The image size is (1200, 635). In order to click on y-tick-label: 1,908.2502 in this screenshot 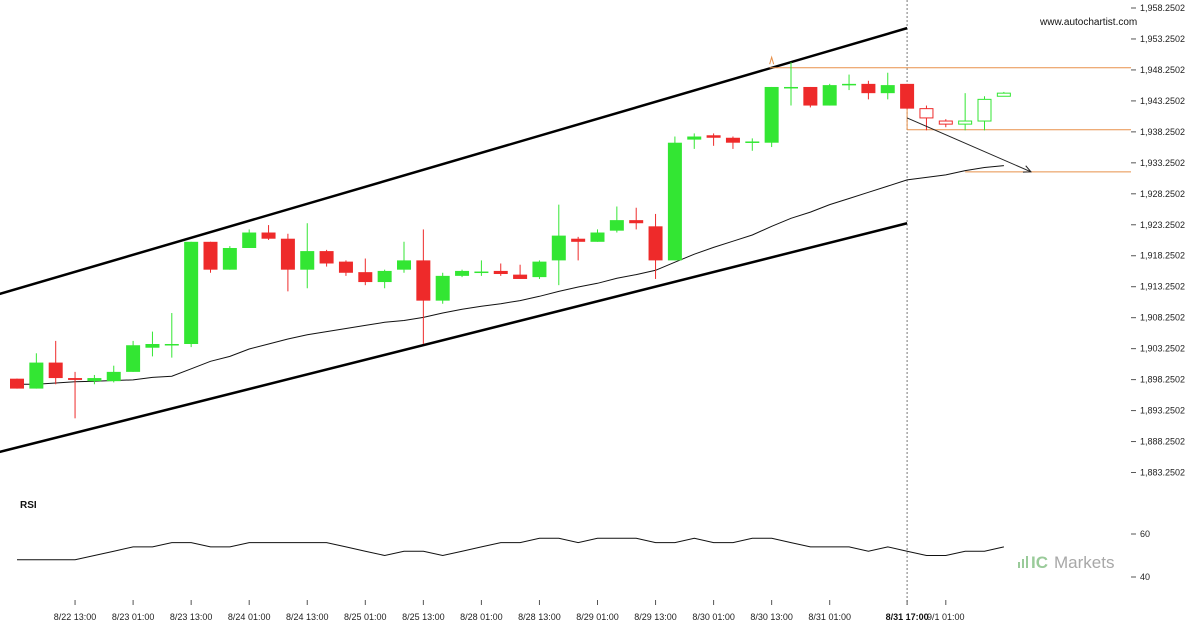, I will do `click(1162, 318)`.